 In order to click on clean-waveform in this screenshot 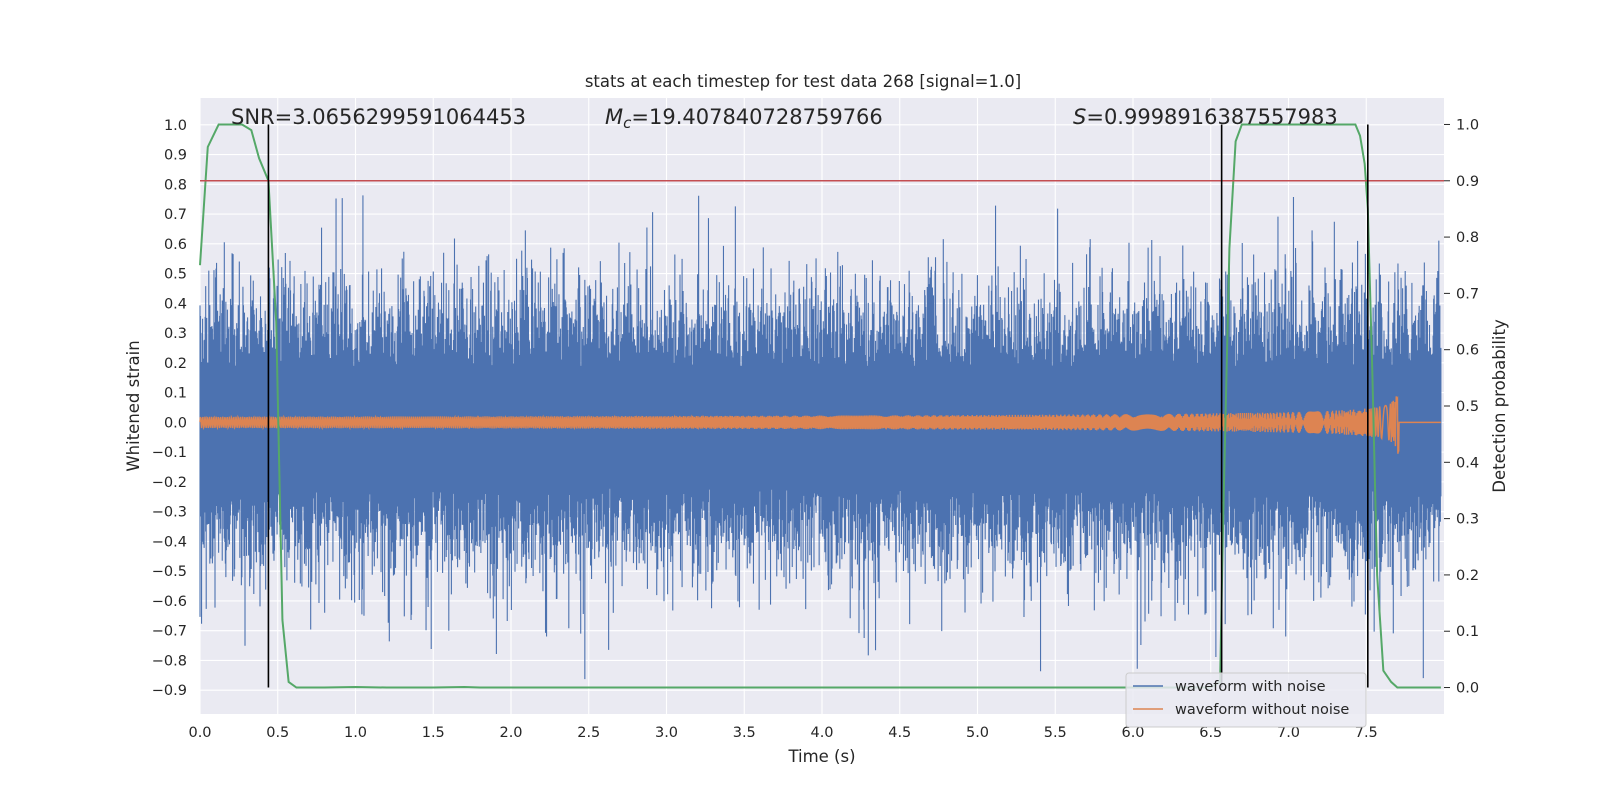, I will do `click(820, 424)`.